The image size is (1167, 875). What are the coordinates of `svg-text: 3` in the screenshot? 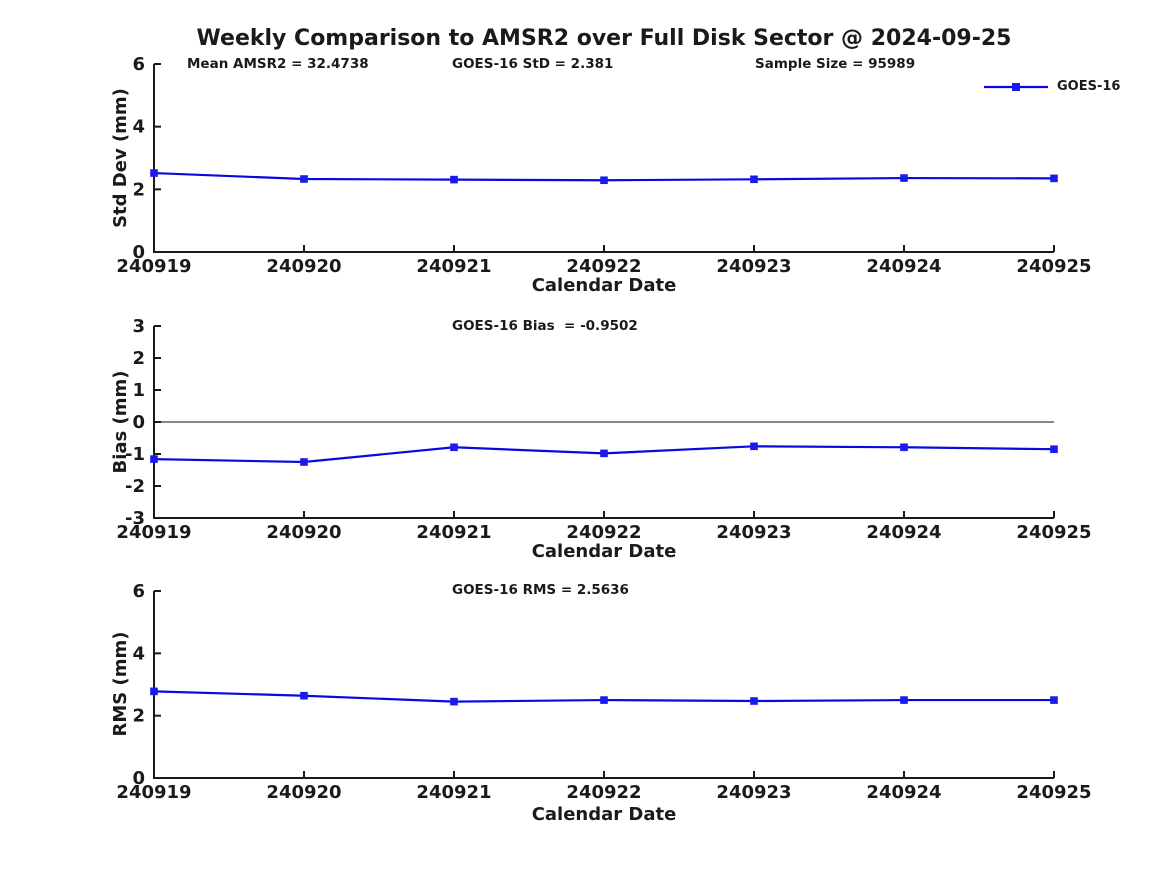 It's located at (138, 326).